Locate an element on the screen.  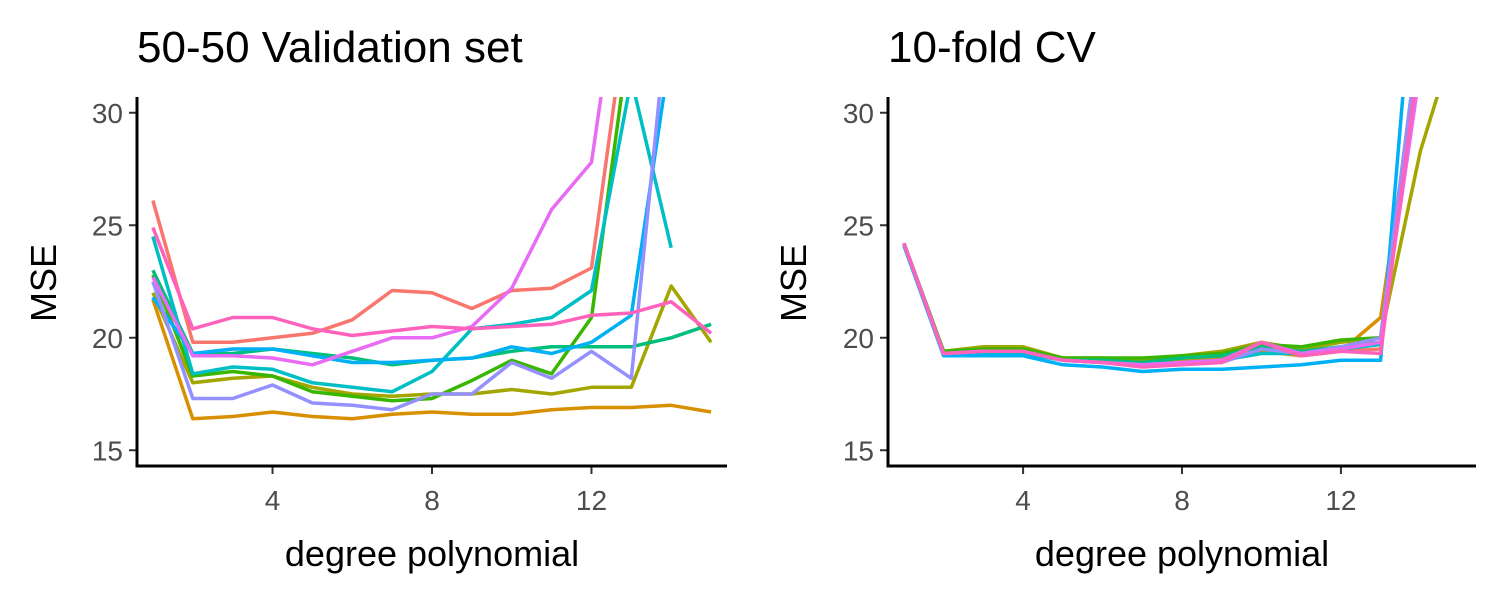
chart-title: 10-fold CV is located at coordinates (992, 47).